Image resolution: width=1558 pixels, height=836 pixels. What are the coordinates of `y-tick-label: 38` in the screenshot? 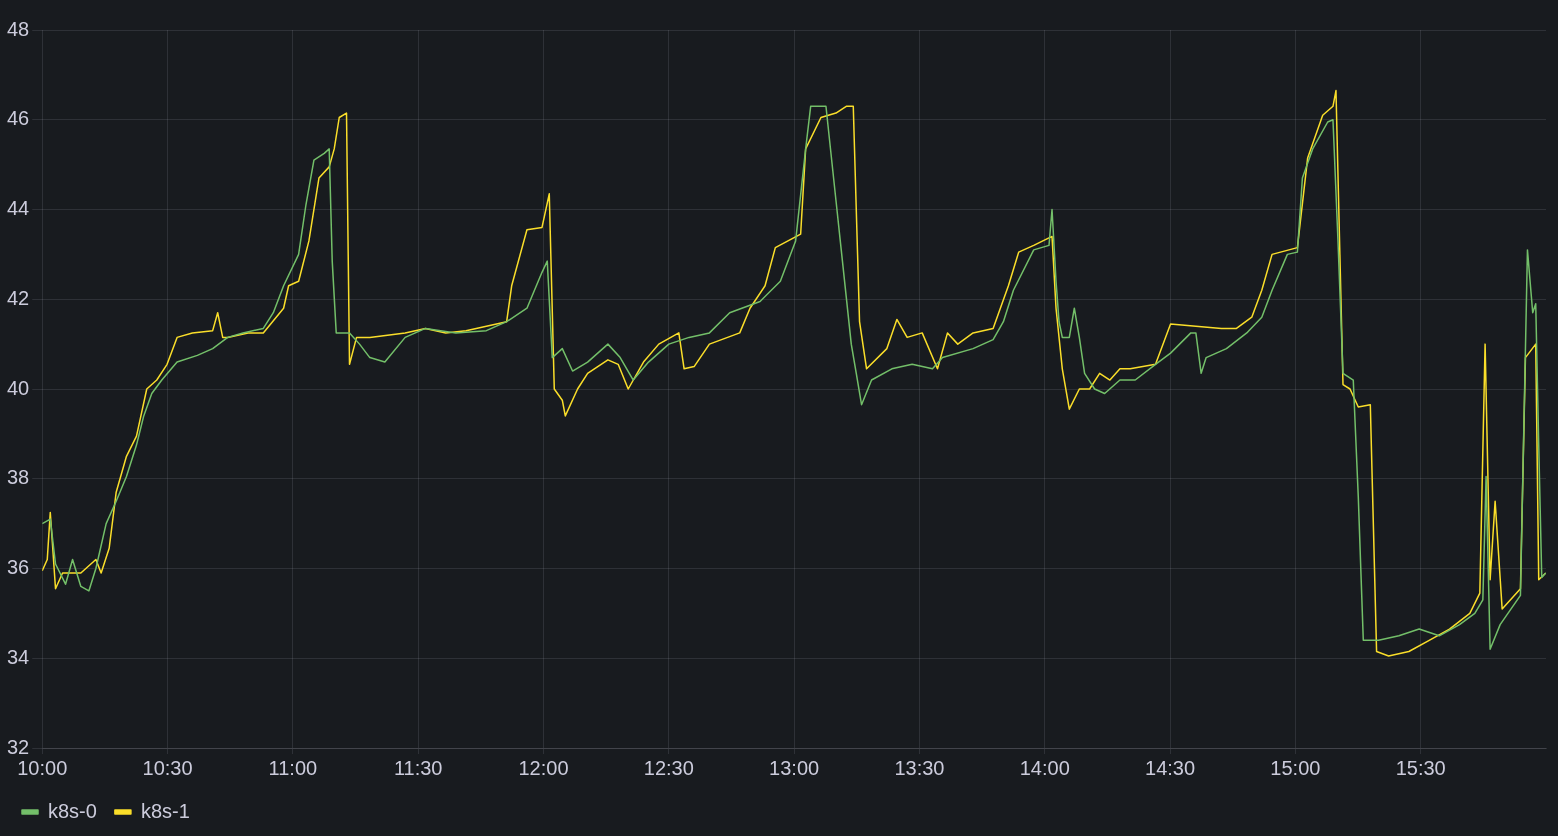 It's located at (18, 477).